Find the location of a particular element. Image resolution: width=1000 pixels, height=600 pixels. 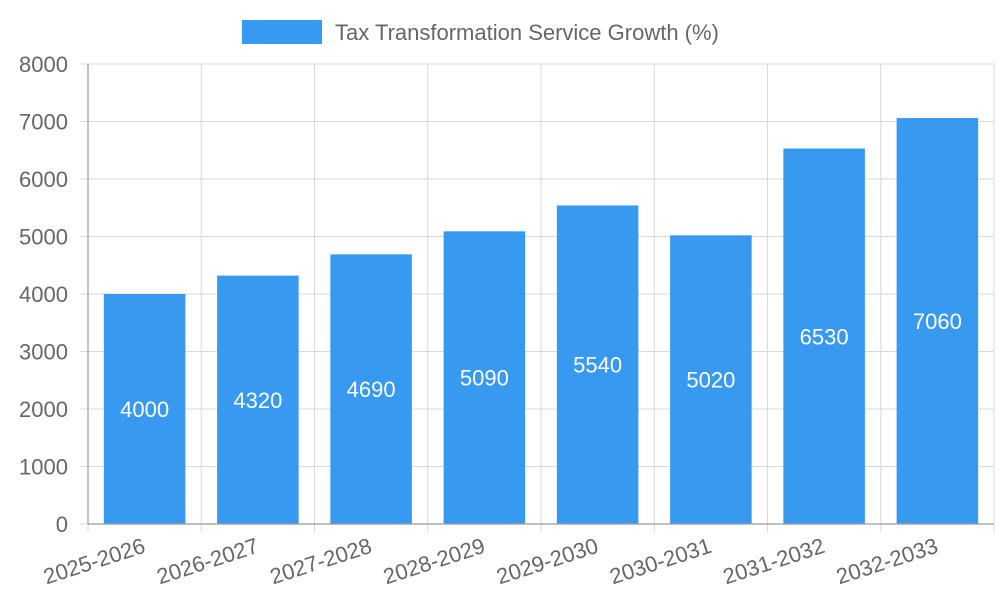

bar-value-label: 4690 is located at coordinates (371, 389).